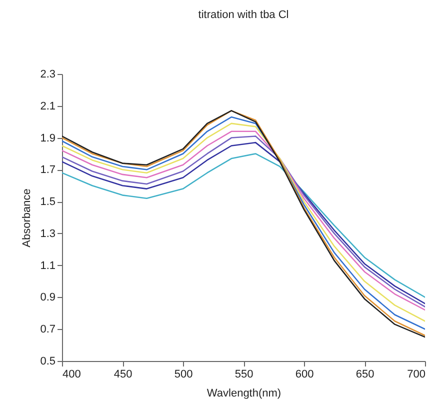 The image size is (439, 418). Describe the element at coordinates (48, 138) in the screenshot. I see `y-tick-label: 1.9` at that location.